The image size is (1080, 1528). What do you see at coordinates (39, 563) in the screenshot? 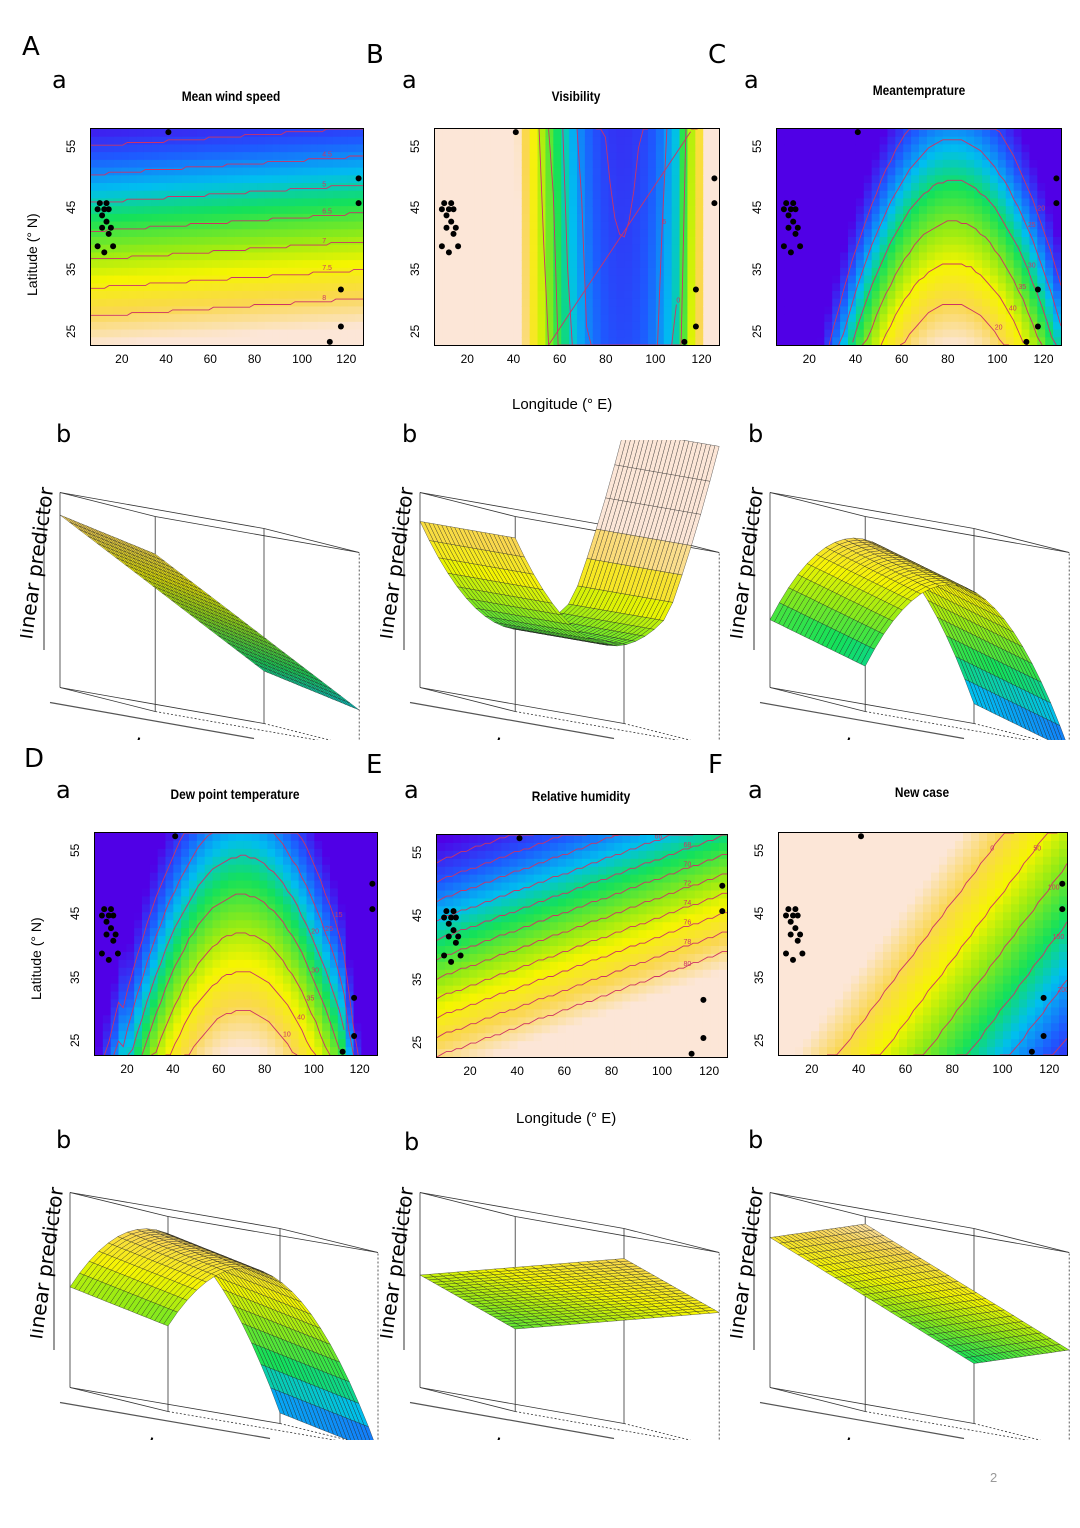
I see `z-label: linear predictor` at bounding box center [39, 563].